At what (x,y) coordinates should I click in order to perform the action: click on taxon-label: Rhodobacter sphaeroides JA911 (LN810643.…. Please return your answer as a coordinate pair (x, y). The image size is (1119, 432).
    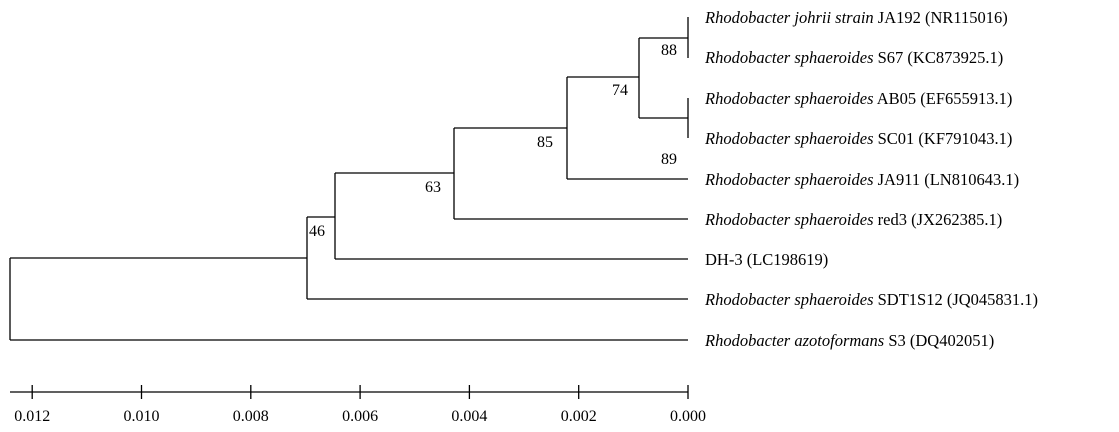
    Looking at the image, I should click on (861, 179).